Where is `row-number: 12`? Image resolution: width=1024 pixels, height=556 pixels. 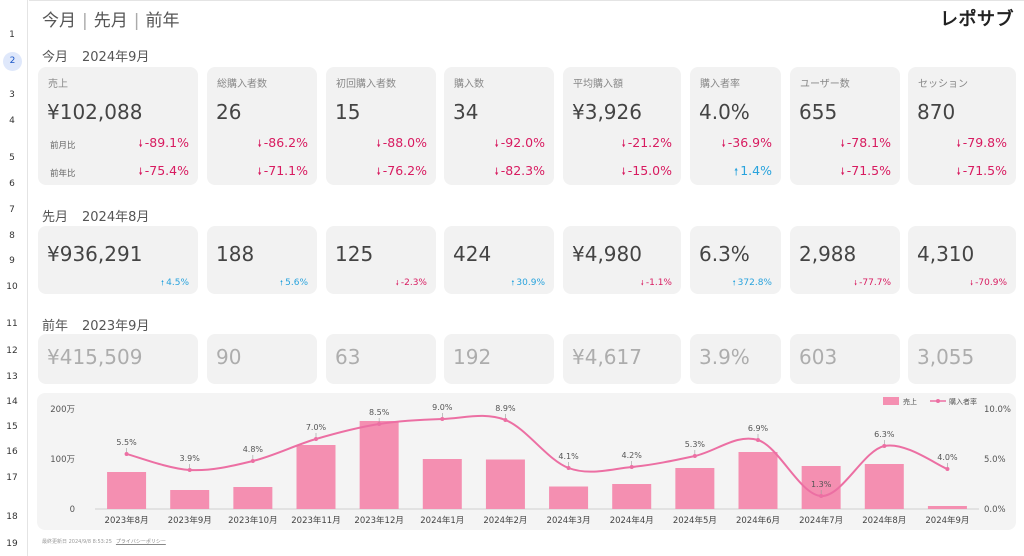
row-number: 12 is located at coordinates (12, 351).